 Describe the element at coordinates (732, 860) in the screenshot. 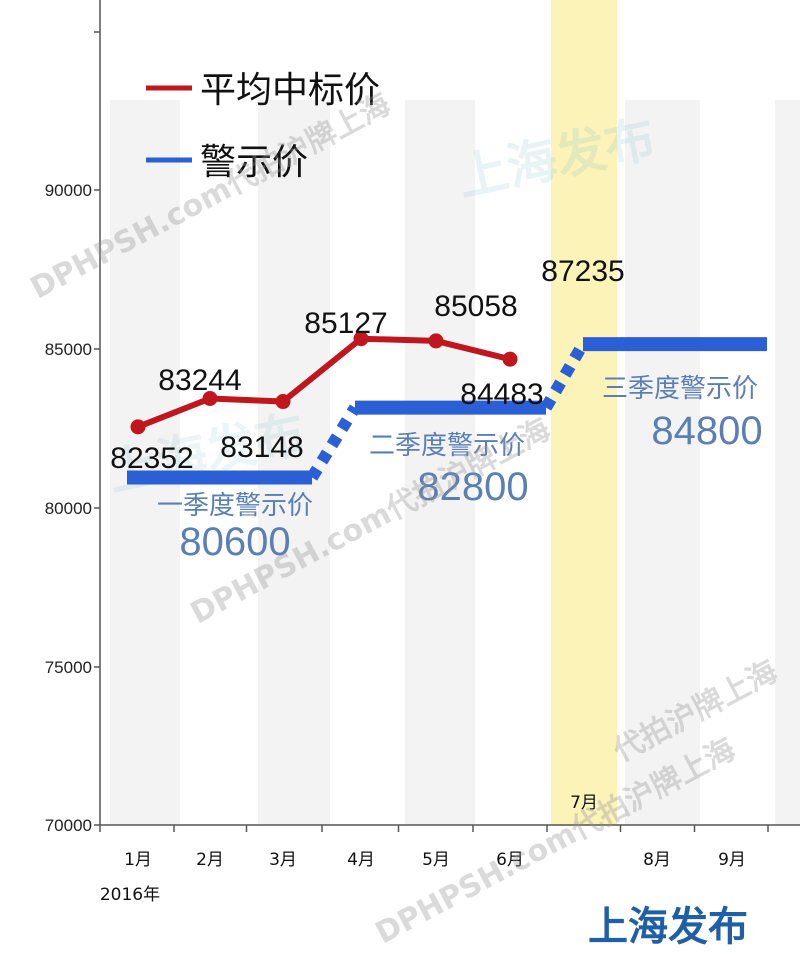

I see `x-tick-label: 9月` at that location.